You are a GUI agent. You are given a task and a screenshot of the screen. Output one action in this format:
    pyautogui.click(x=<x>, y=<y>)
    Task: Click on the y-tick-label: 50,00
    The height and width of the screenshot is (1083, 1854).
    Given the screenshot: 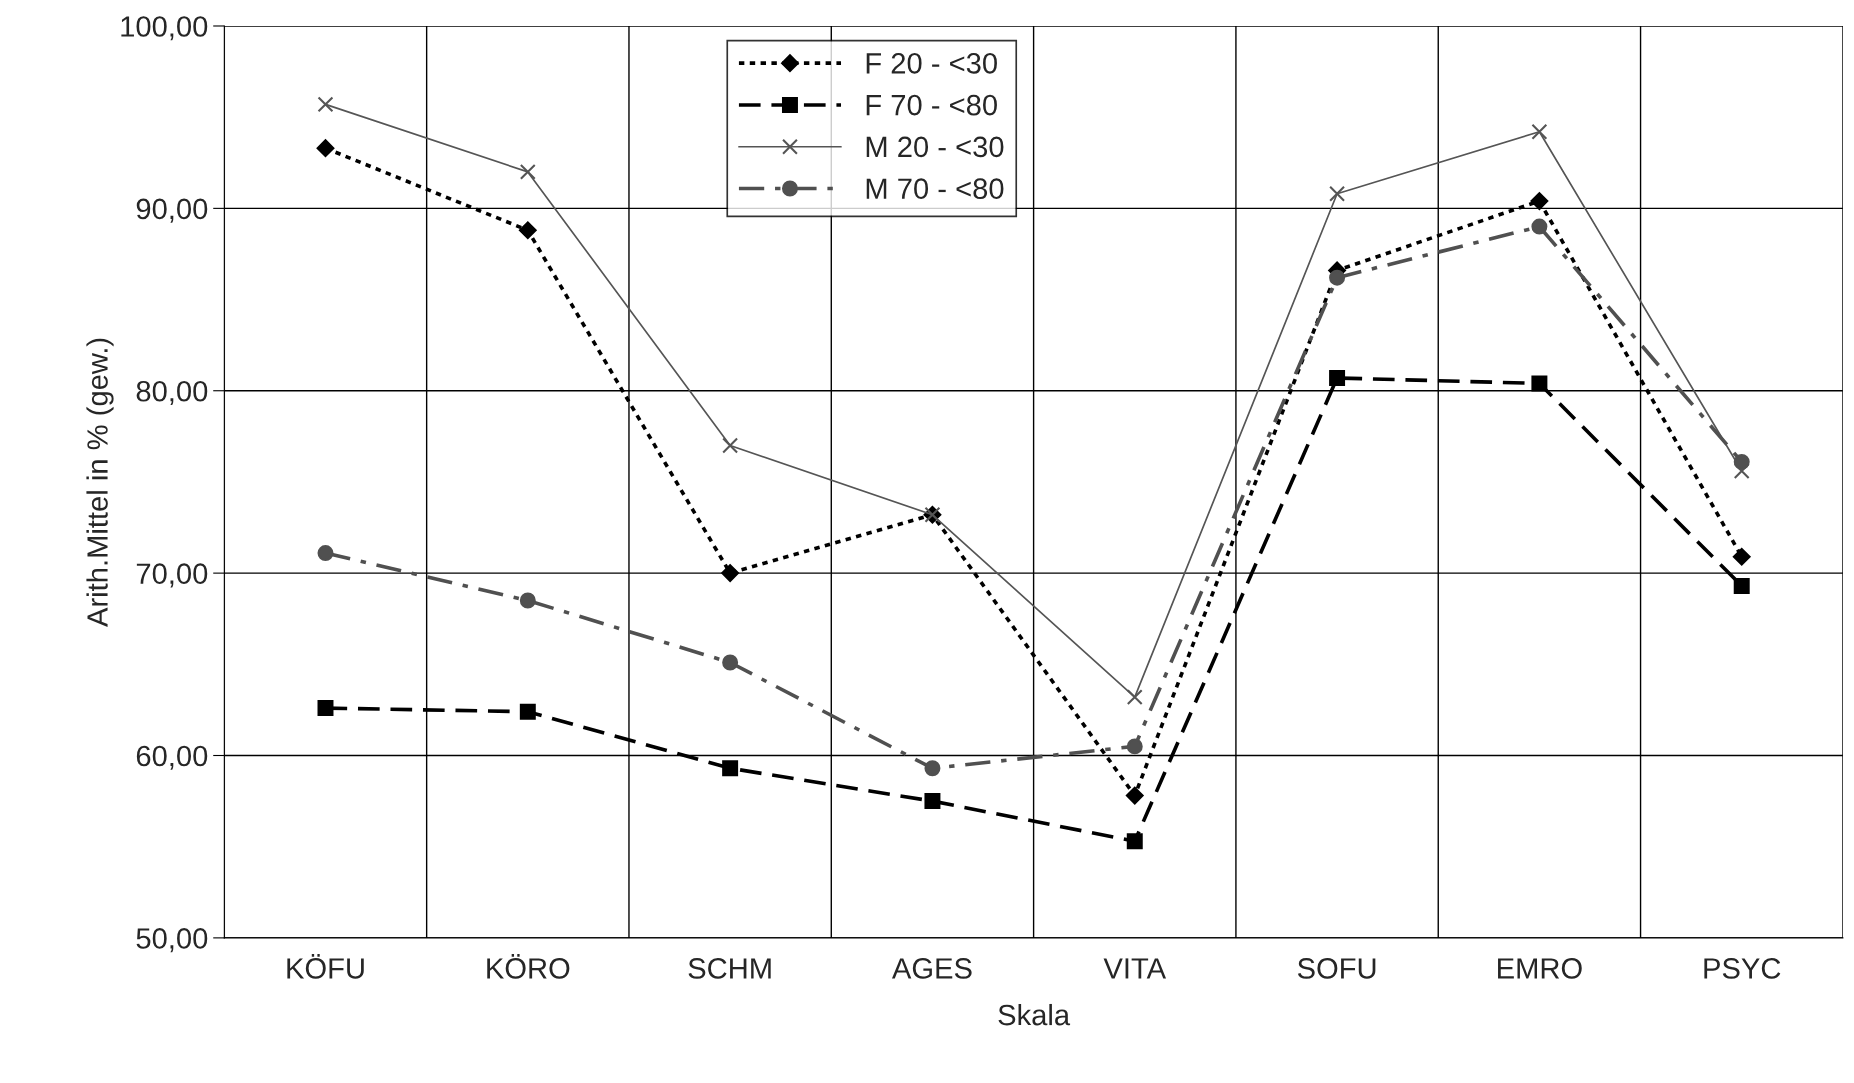 What is the action you would take?
    pyautogui.click(x=172, y=940)
    